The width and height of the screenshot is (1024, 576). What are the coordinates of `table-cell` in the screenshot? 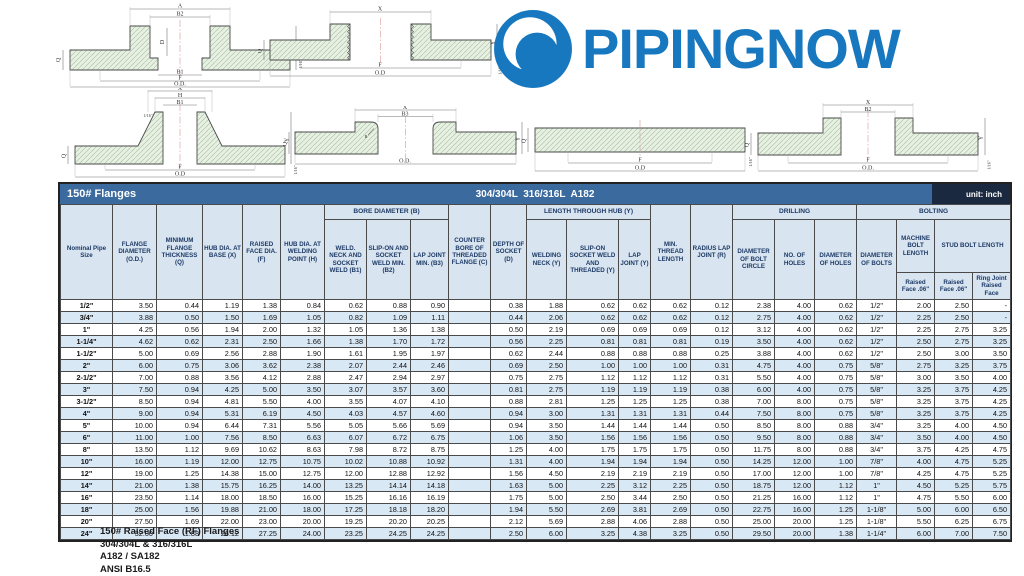 It's located at (470, 449).